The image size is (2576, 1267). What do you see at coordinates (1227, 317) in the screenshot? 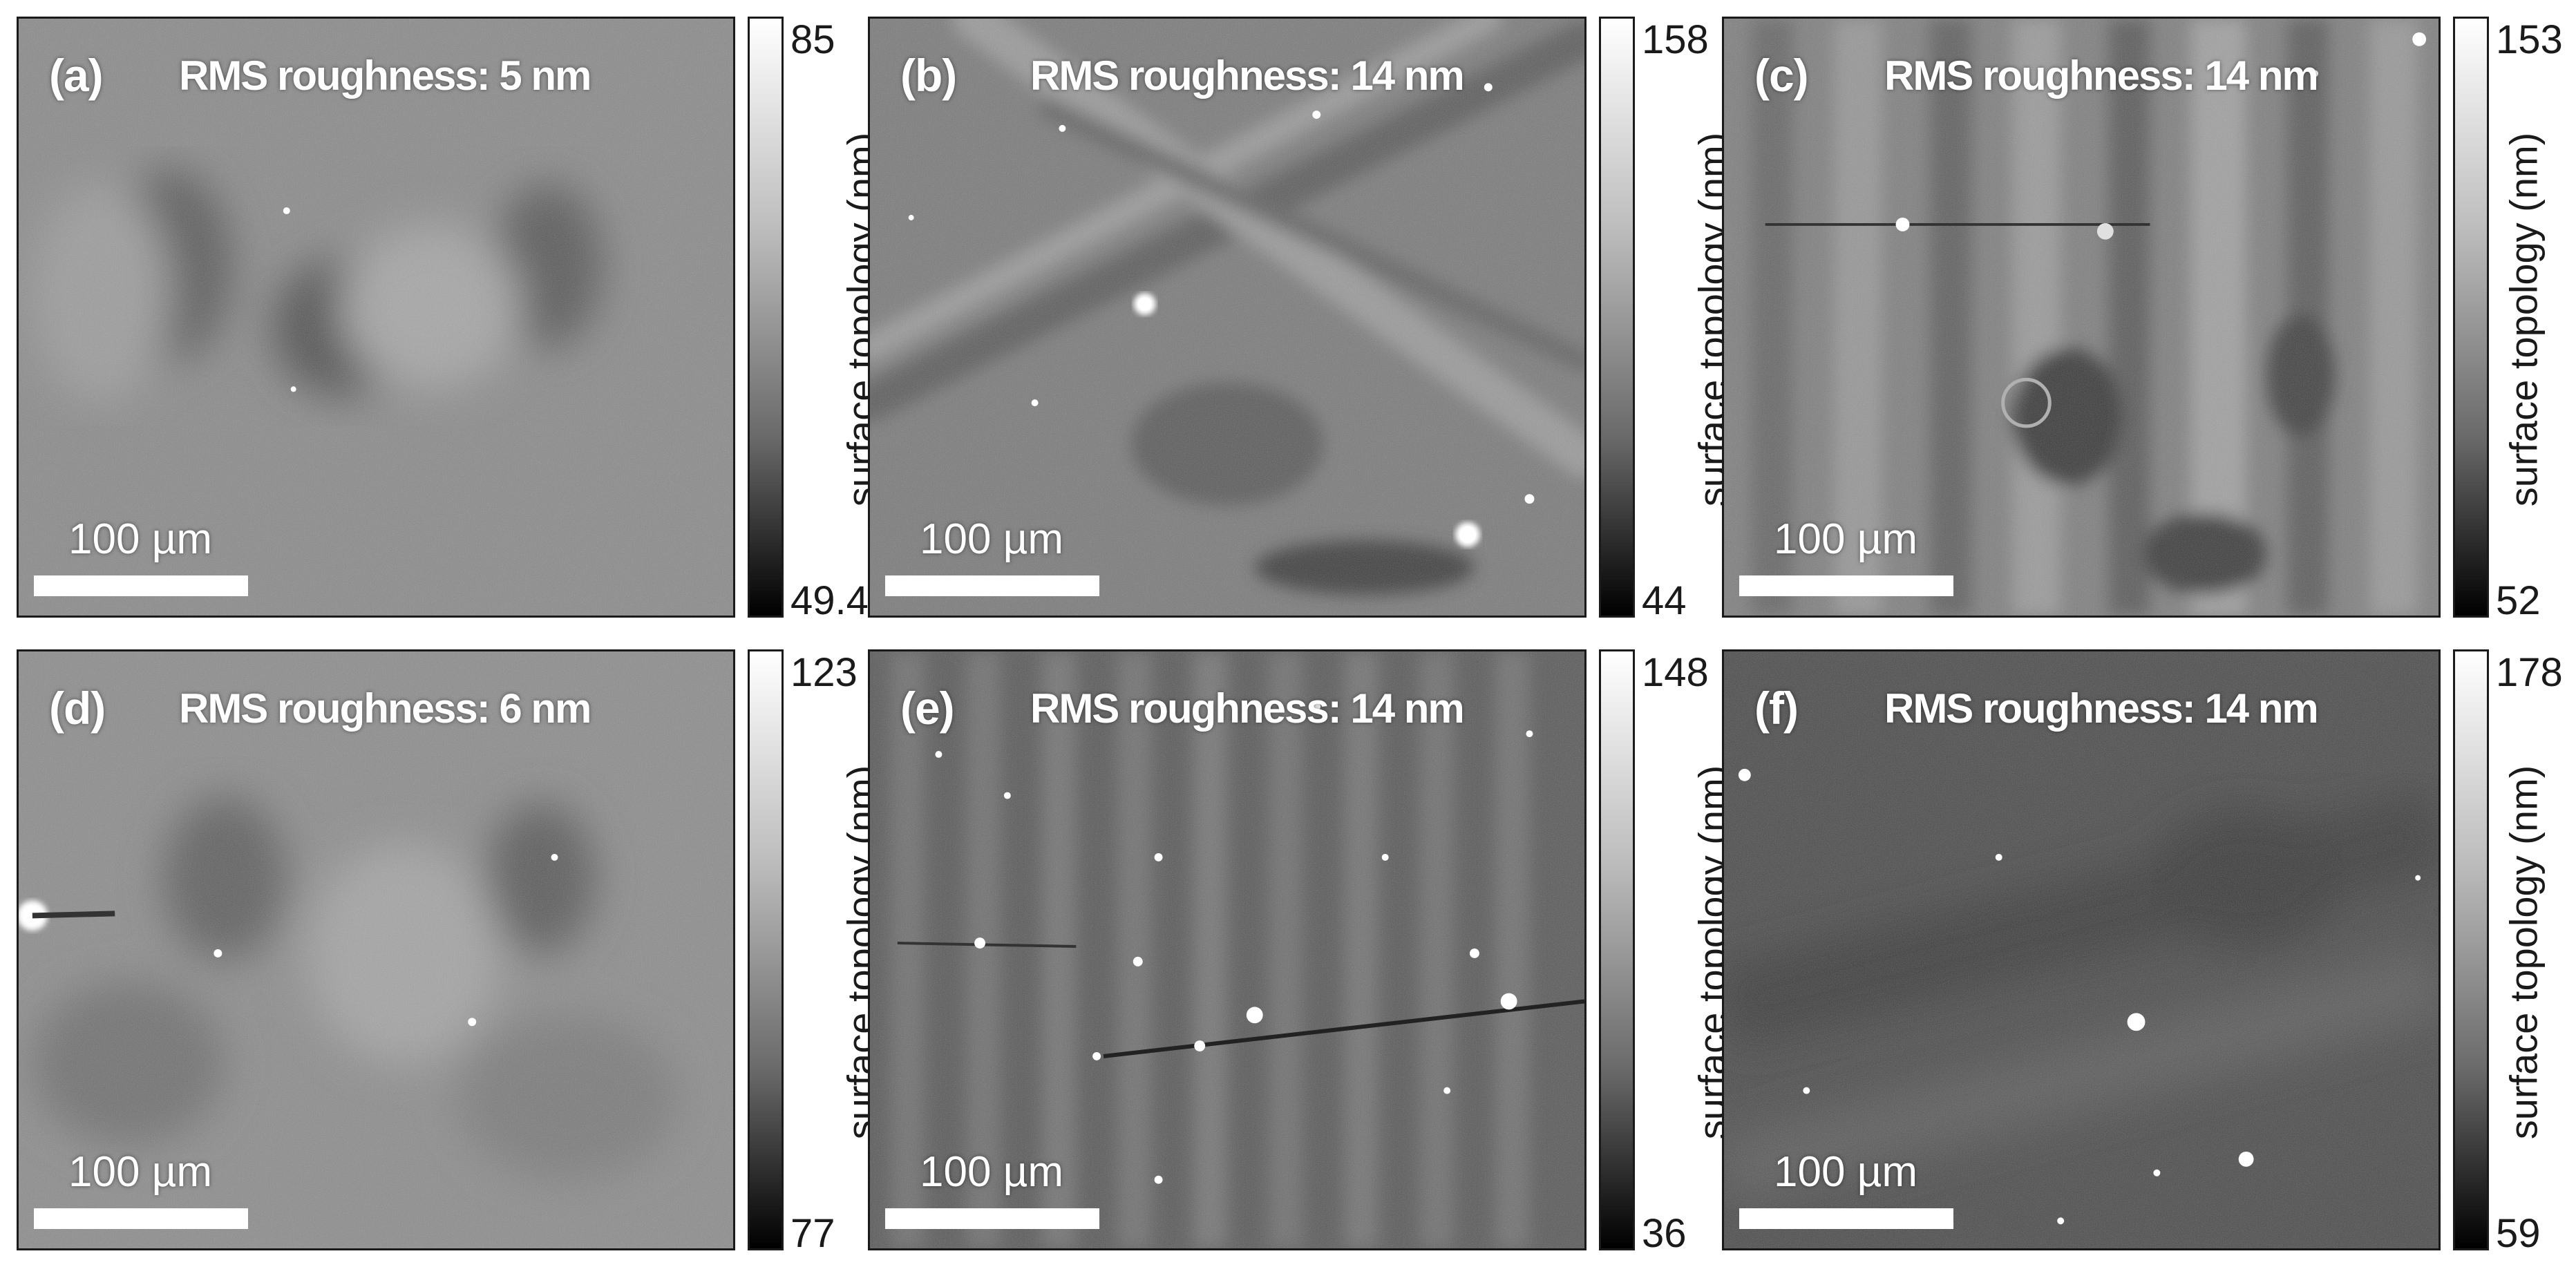
I see `afm-image-b: (b) RMS roughness: 14 nm 100 µm` at bounding box center [1227, 317].